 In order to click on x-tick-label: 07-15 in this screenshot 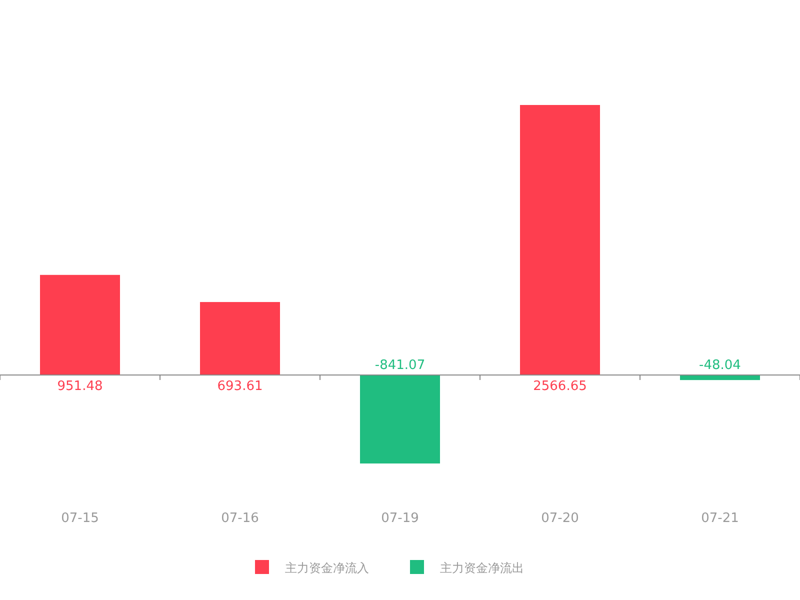, I will do `click(80, 518)`.